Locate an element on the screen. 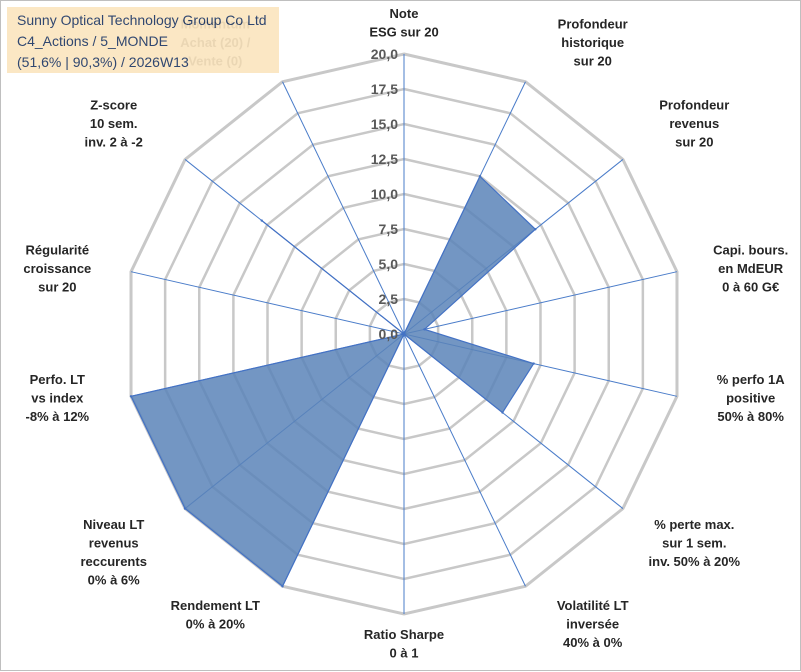  axis-label-4: % perfo 1A positive 50% à 80% is located at coordinates (751, 398).